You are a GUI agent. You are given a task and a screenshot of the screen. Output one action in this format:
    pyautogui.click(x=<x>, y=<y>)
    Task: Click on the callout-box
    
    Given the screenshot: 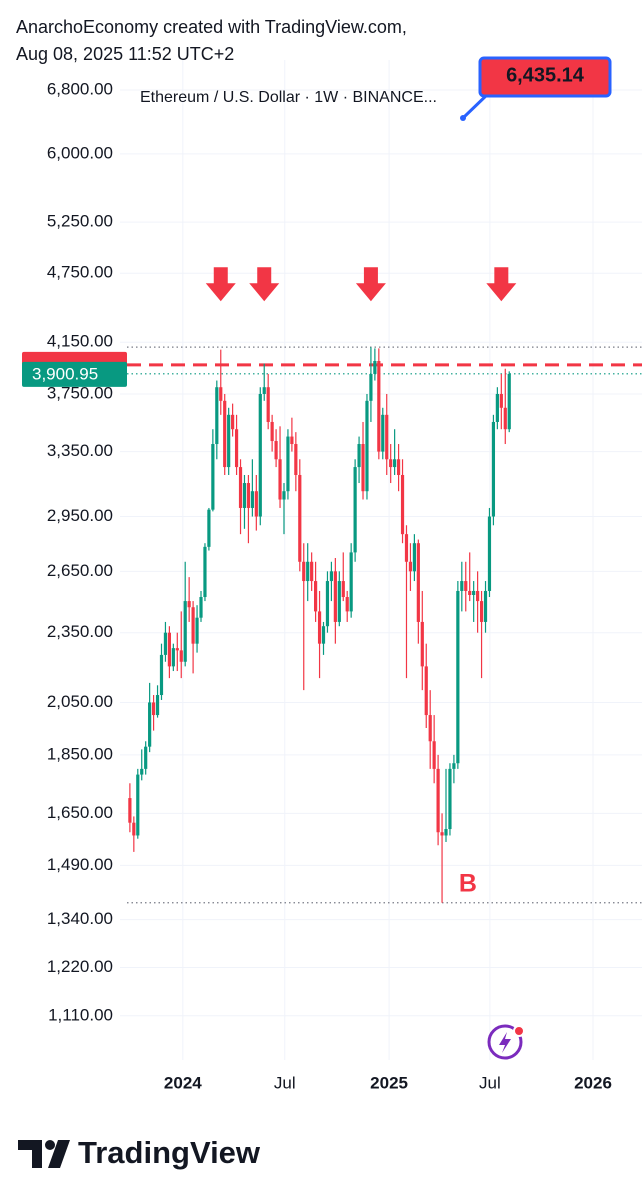 What is the action you would take?
    pyautogui.click(x=545, y=77)
    